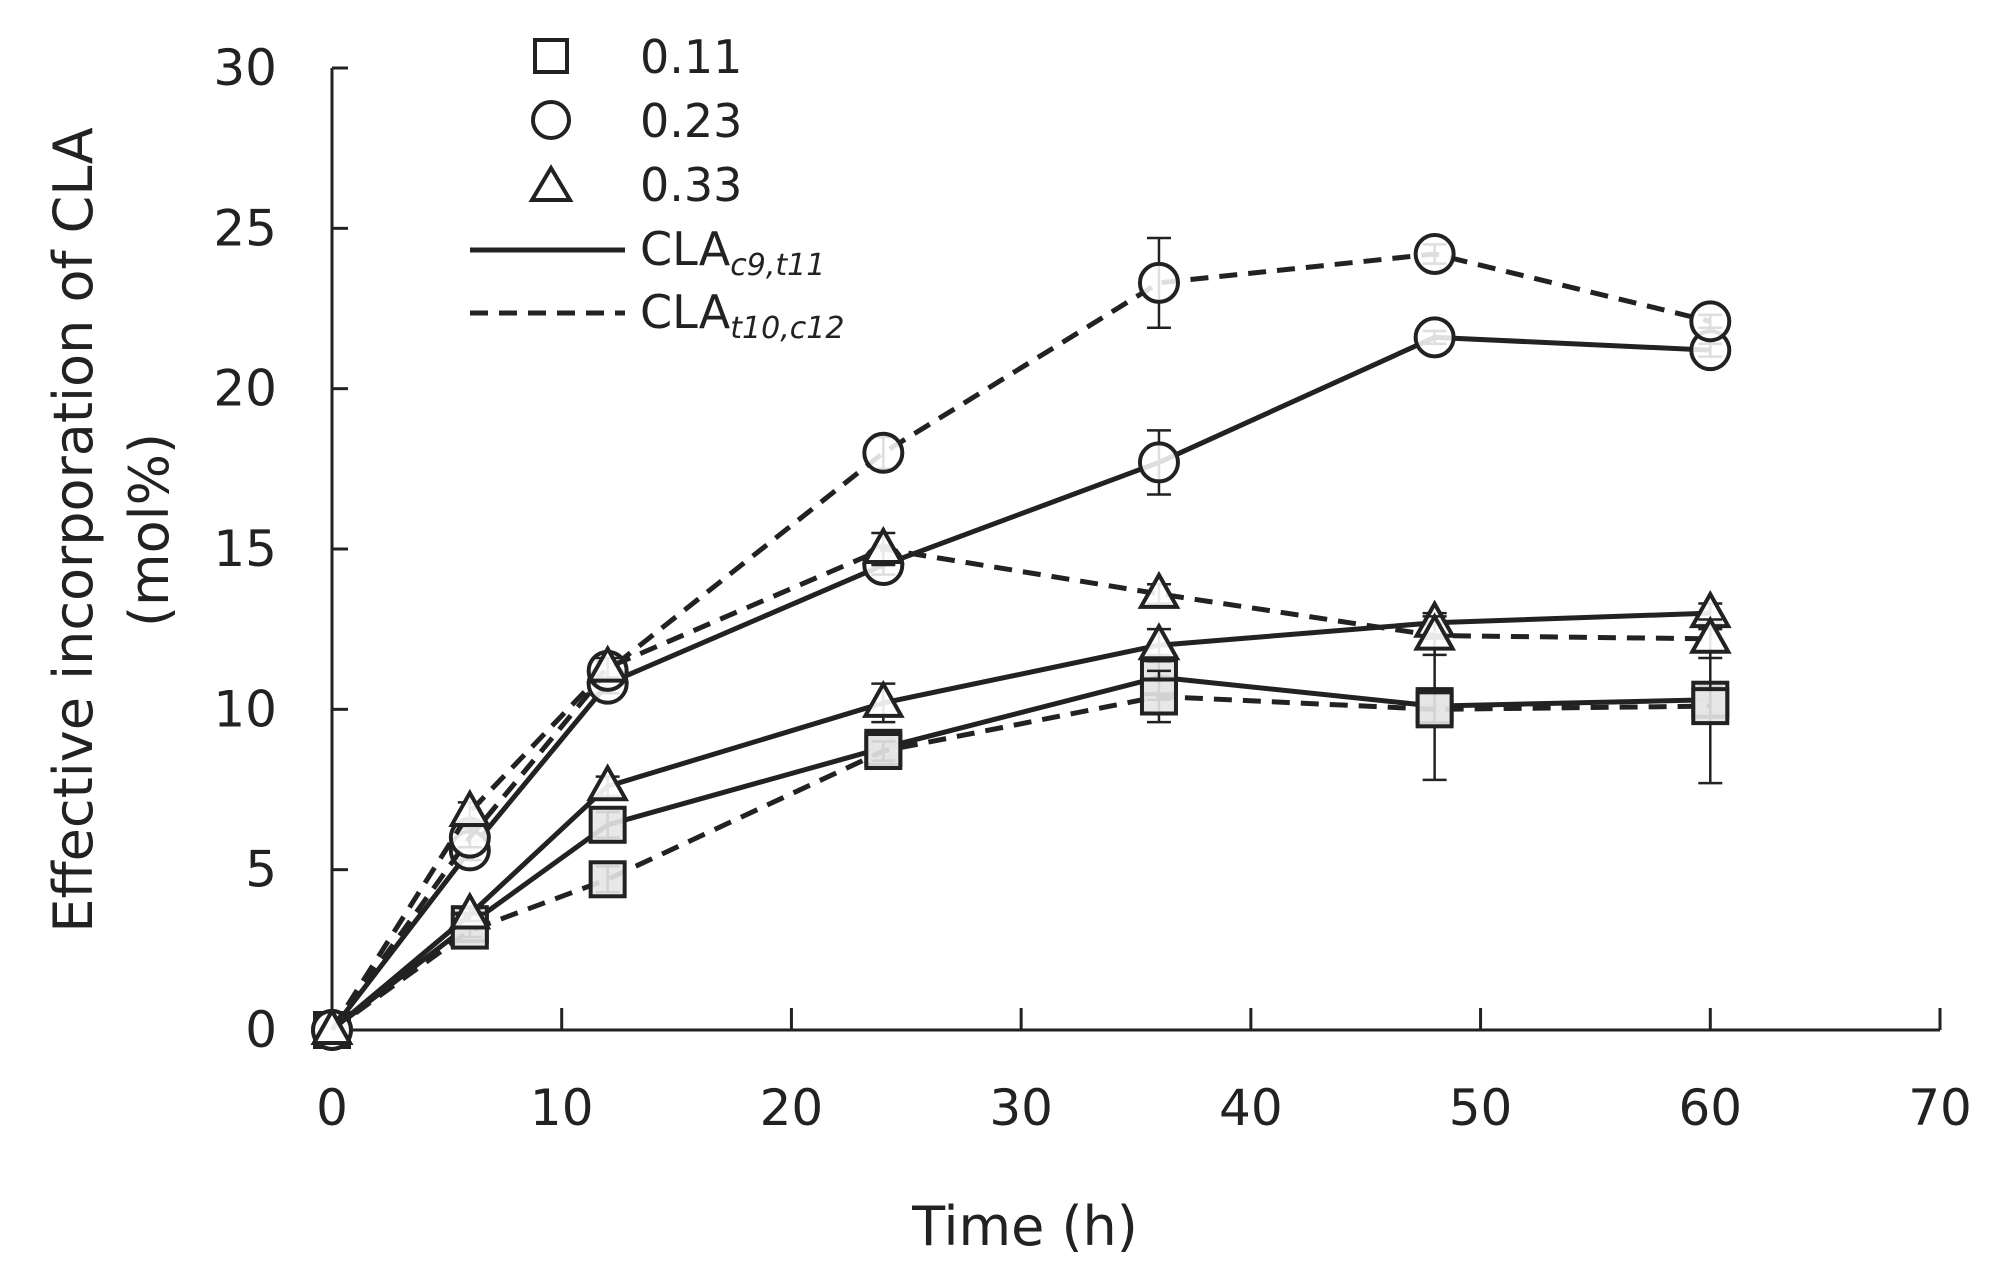 This screenshot has width=1998, height=1271. Describe the element at coordinates (245, 709) in the screenshot. I see `y-tick-label: 10` at that location.